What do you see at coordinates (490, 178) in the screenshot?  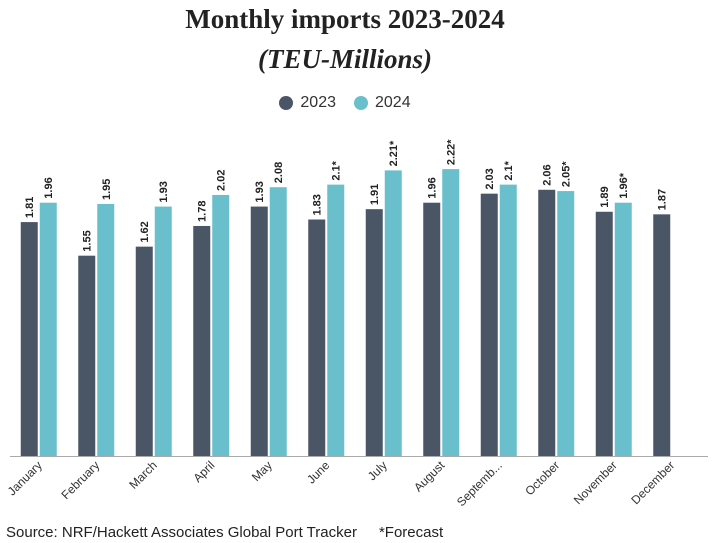 I see `data-label-2023-septemb: 2.03` at bounding box center [490, 178].